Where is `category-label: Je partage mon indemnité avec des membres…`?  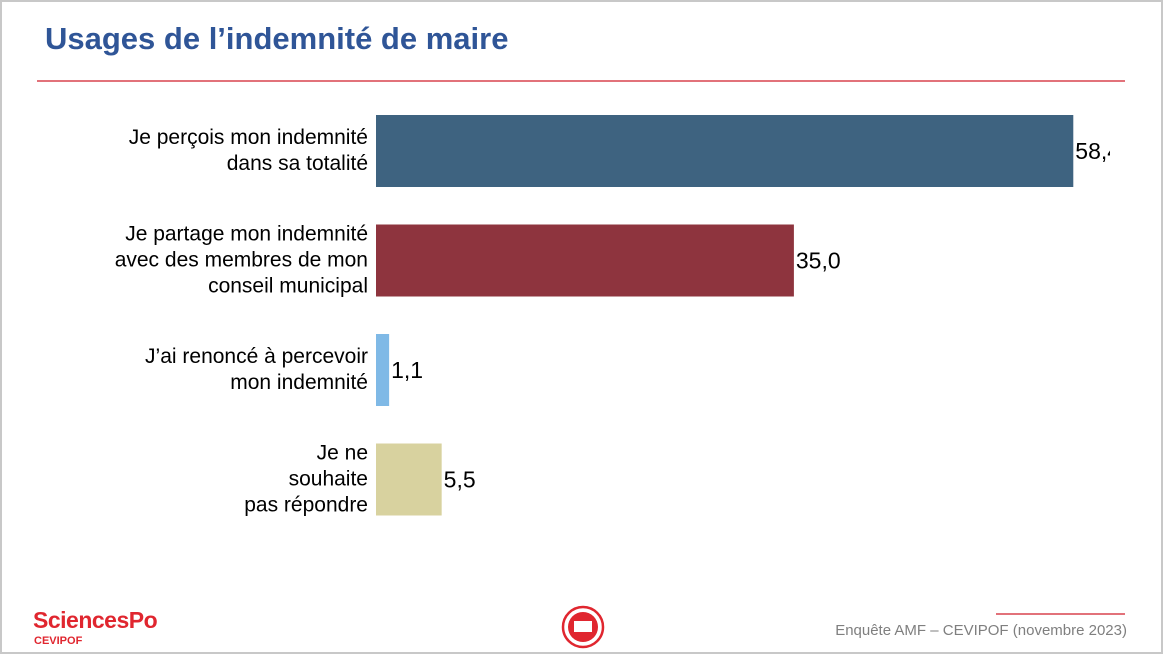 category-label: Je partage mon indemnité avec des membres… is located at coordinates (241, 259).